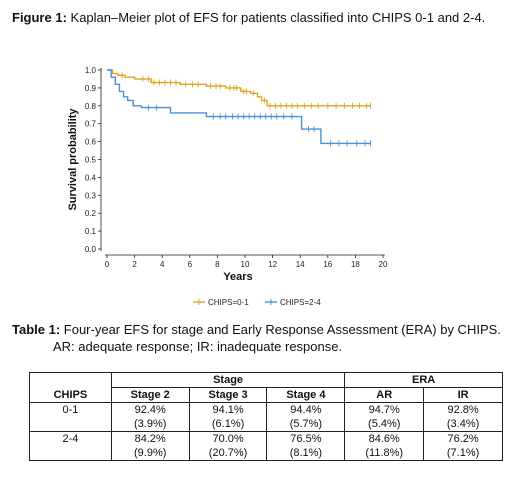  What do you see at coordinates (384, 438) in the screenshot?
I see `table-cell: 84.6%` at bounding box center [384, 438].